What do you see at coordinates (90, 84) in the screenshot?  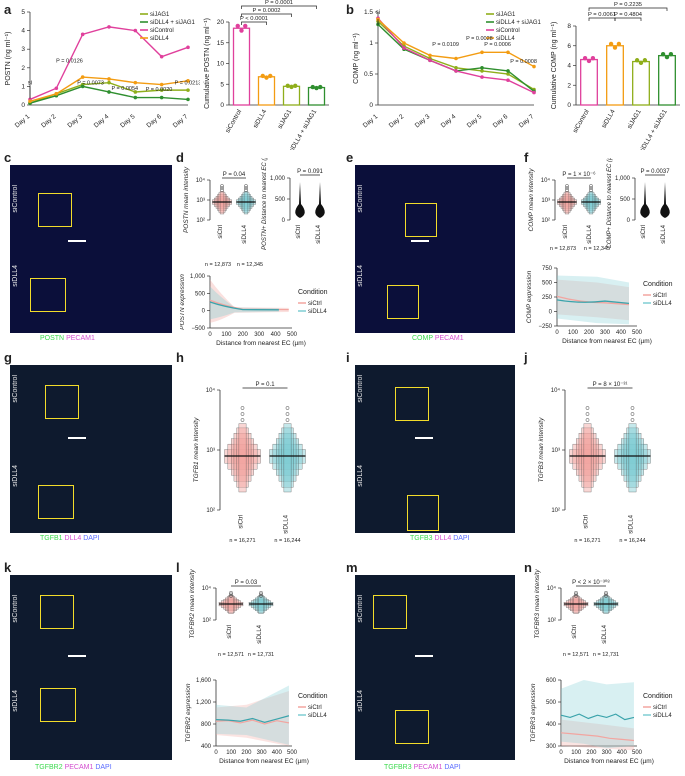 I see `annotation: P = 0.0073` at bounding box center [90, 84].